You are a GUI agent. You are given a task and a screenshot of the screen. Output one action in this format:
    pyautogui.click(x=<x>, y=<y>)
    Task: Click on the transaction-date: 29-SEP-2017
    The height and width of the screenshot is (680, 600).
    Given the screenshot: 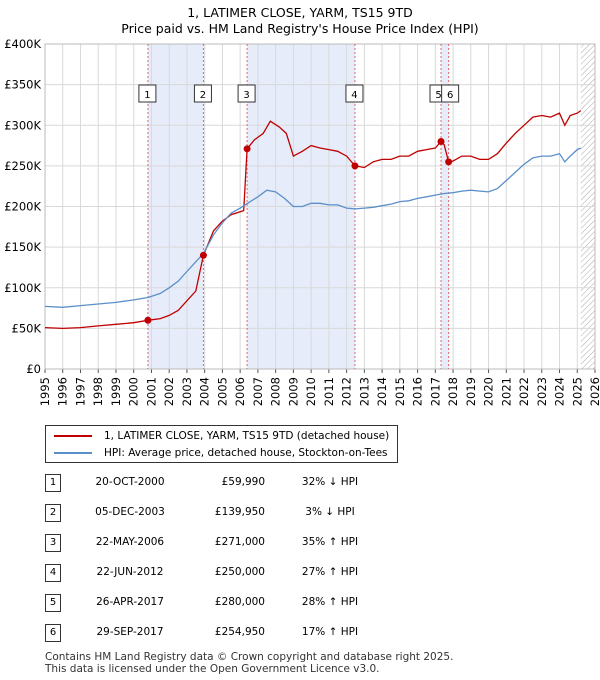 What is the action you would take?
    pyautogui.click(x=130, y=632)
    